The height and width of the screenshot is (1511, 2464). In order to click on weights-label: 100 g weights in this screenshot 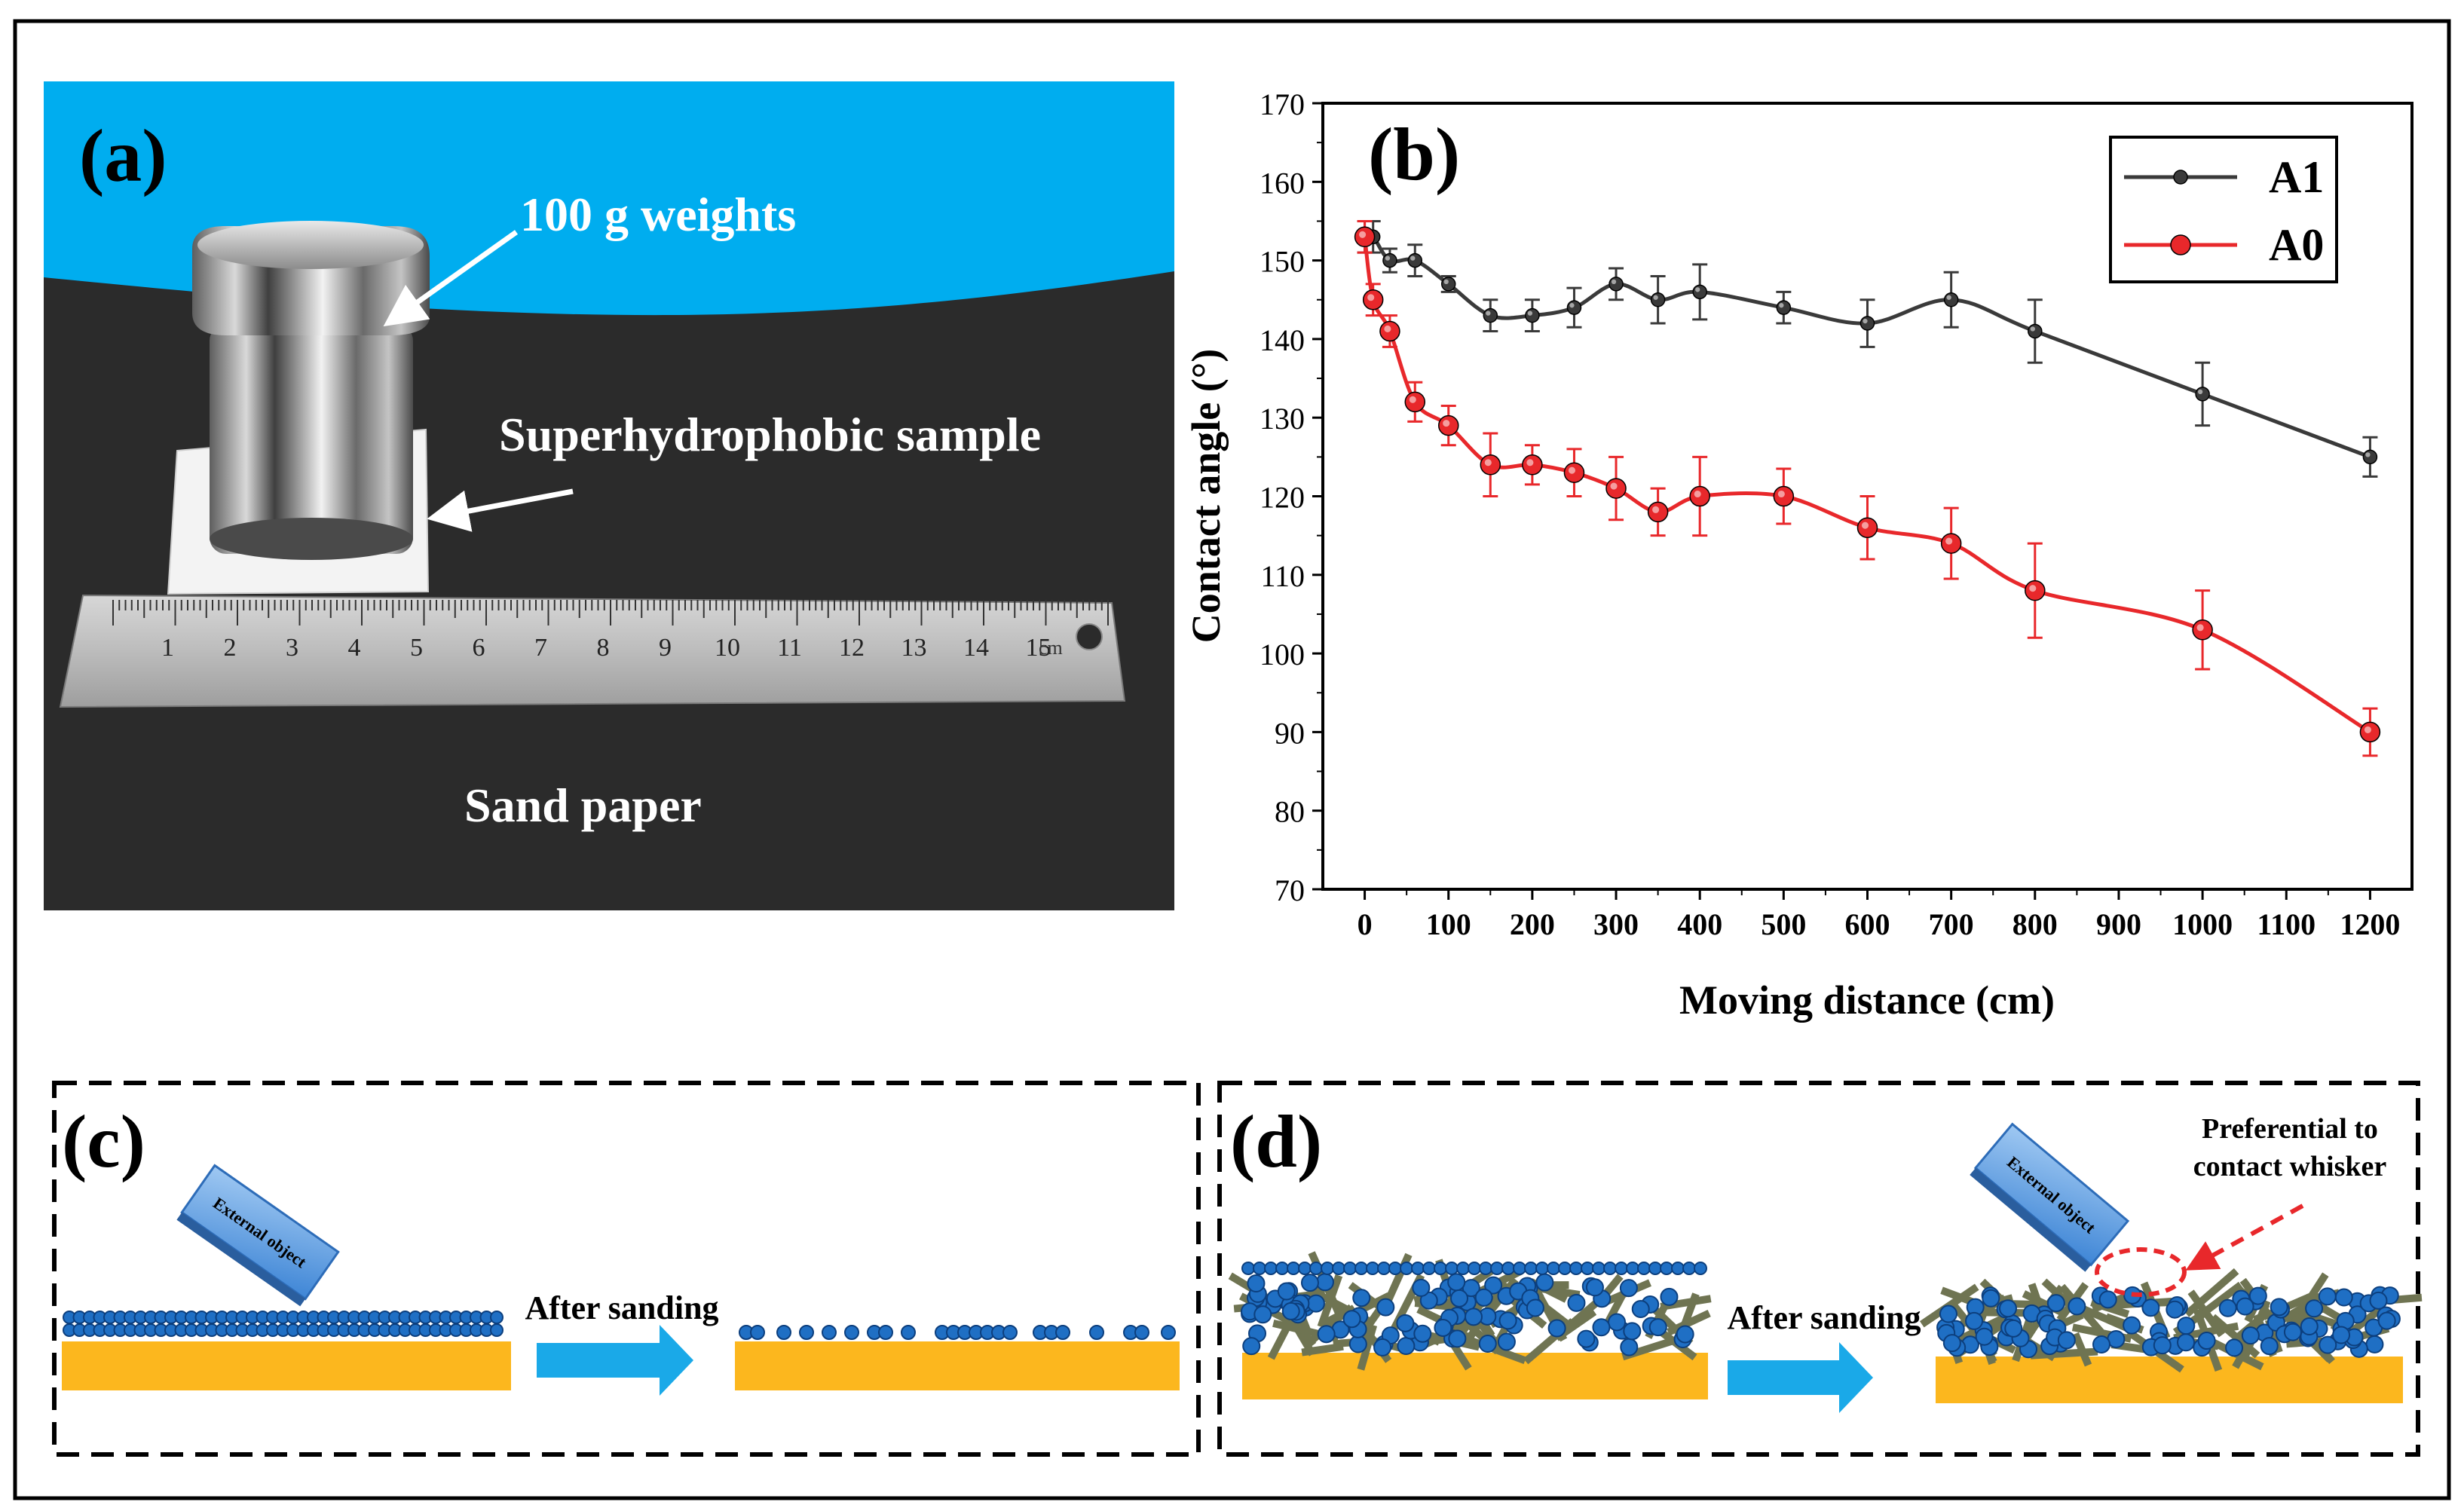, I will do `click(658, 214)`.